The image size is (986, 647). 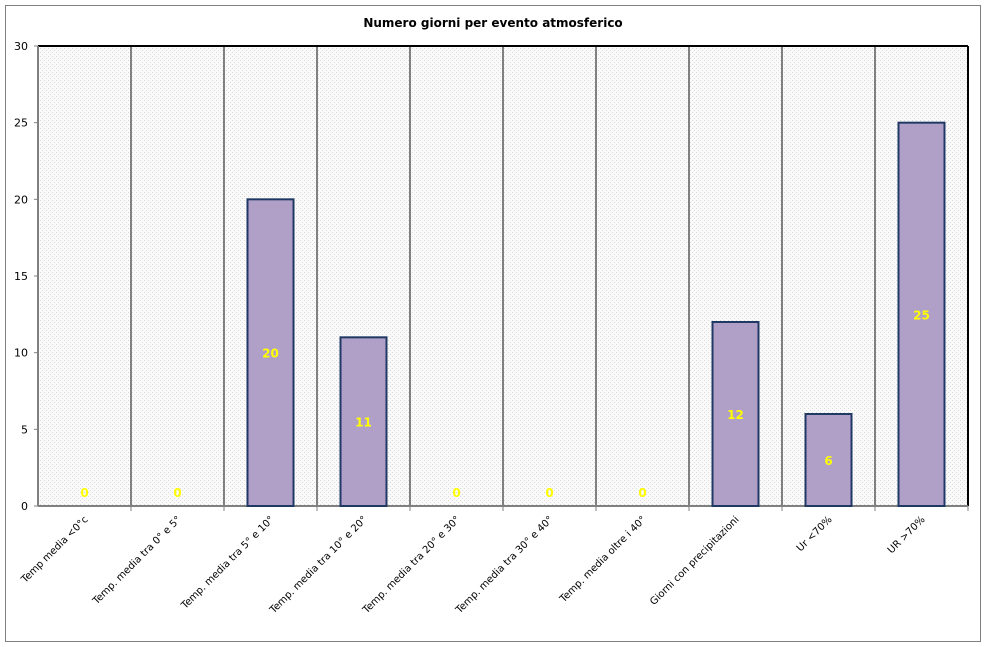 What do you see at coordinates (228, 563) in the screenshot?
I see `x-tick-label: Temp. media tra 5° e 10°` at bounding box center [228, 563].